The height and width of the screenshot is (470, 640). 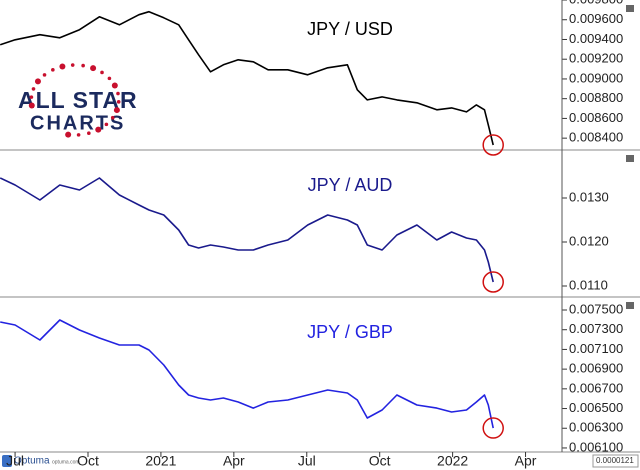 What do you see at coordinates (350, 29) in the screenshot?
I see `panel-title: JPY / USD` at bounding box center [350, 29].